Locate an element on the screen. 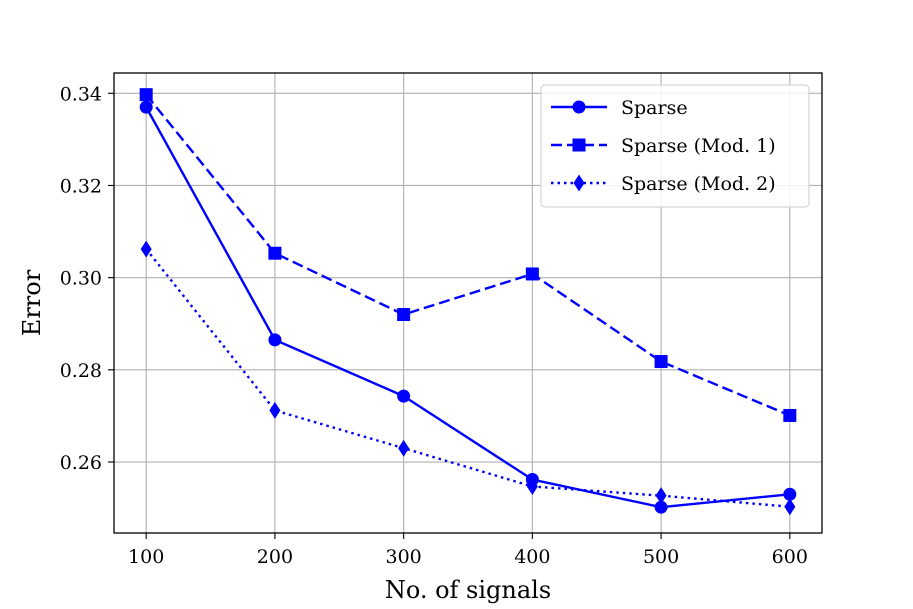  legend-box is located at coordinates (675, 146).